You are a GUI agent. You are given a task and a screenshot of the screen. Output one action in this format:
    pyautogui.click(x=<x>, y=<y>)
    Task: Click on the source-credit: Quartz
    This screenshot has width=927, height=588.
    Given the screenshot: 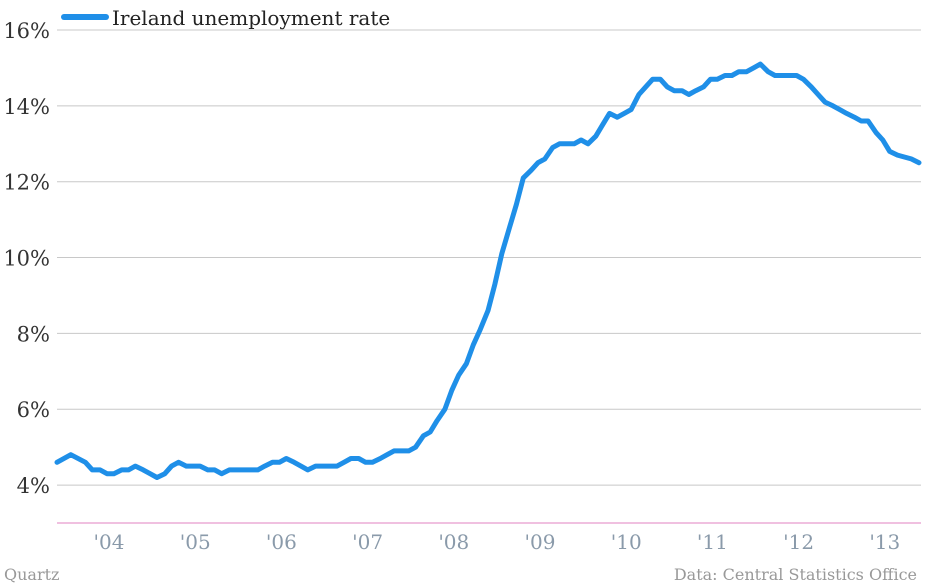 What is the action you would take?
    pyautogui.click(x=31, y=574)
    